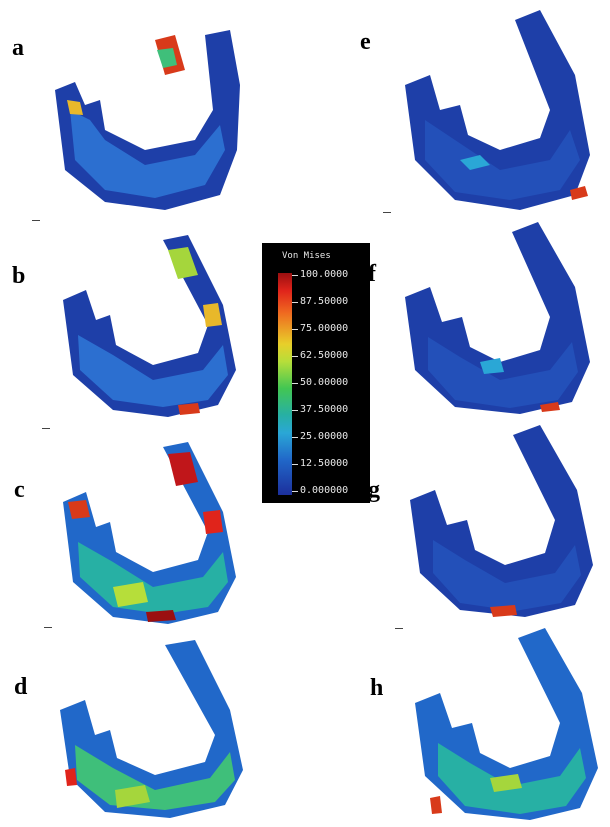  Describe the element at coordinates (365, 42) in the screenshot. I see `panel-label-e: e` at that location.